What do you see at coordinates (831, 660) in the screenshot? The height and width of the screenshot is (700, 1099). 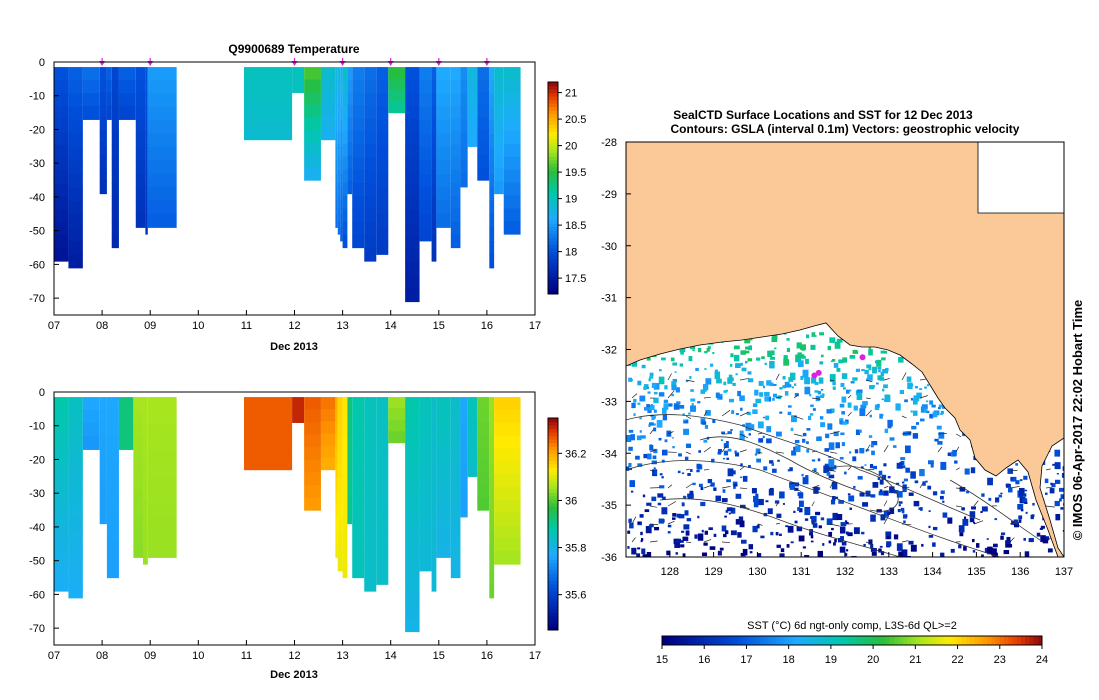 I see `sst-colorbar-tick-label: 19` at bounding box center [831, 660].